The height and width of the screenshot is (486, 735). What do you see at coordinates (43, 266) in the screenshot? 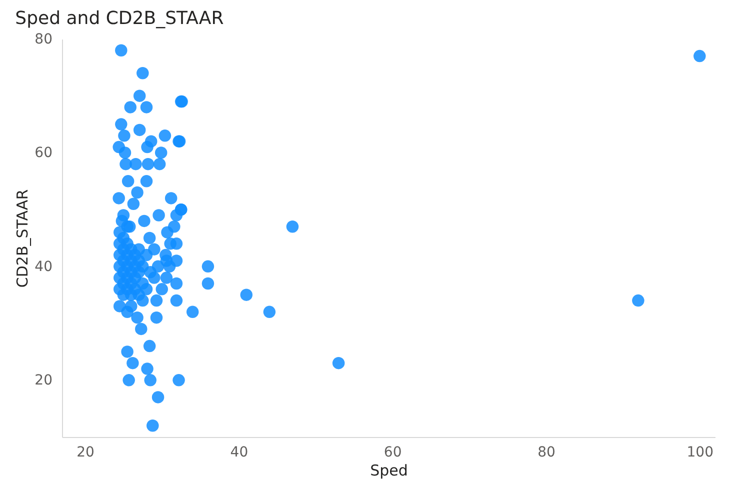
I see `y-tick-label: 40` at bounding box center [43, 266].